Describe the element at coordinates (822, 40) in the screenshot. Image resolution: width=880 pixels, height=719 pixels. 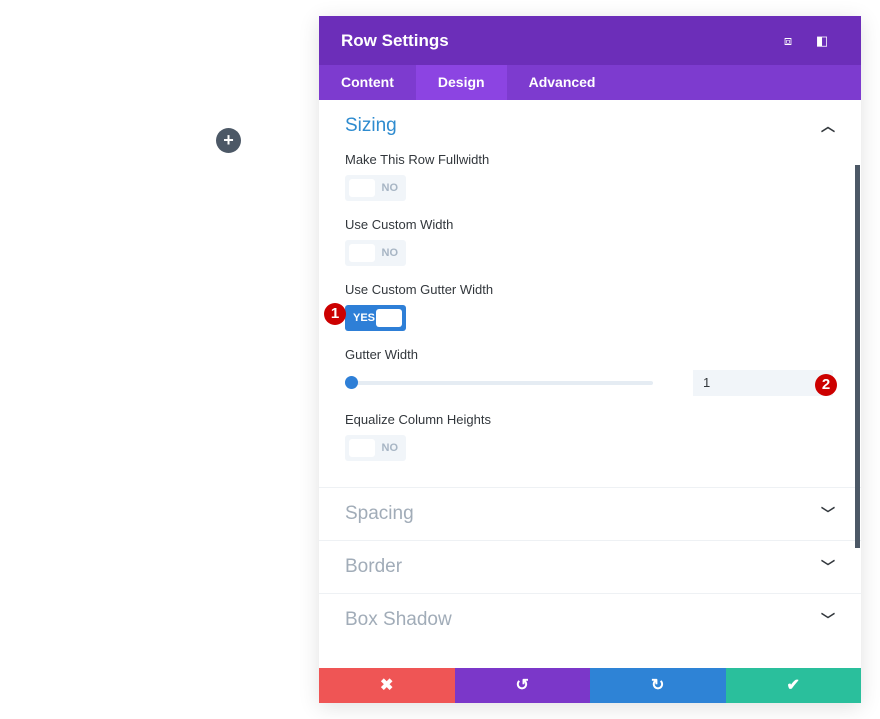
I see `split-view-icon: ◧` at that location.